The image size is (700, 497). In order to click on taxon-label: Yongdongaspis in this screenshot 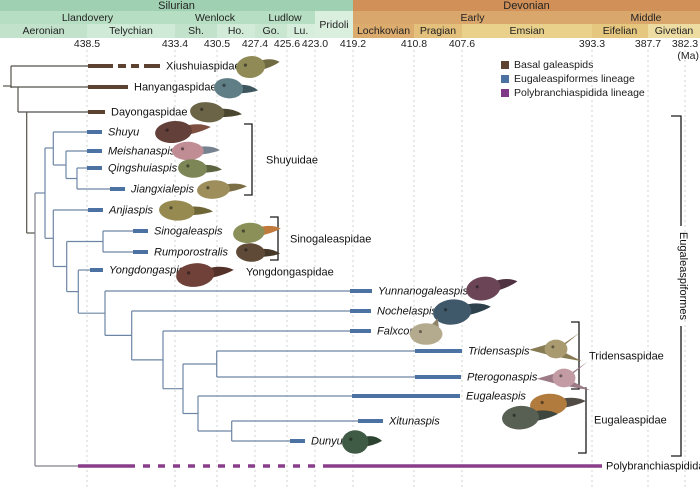, I will do `click(147, 271)`.